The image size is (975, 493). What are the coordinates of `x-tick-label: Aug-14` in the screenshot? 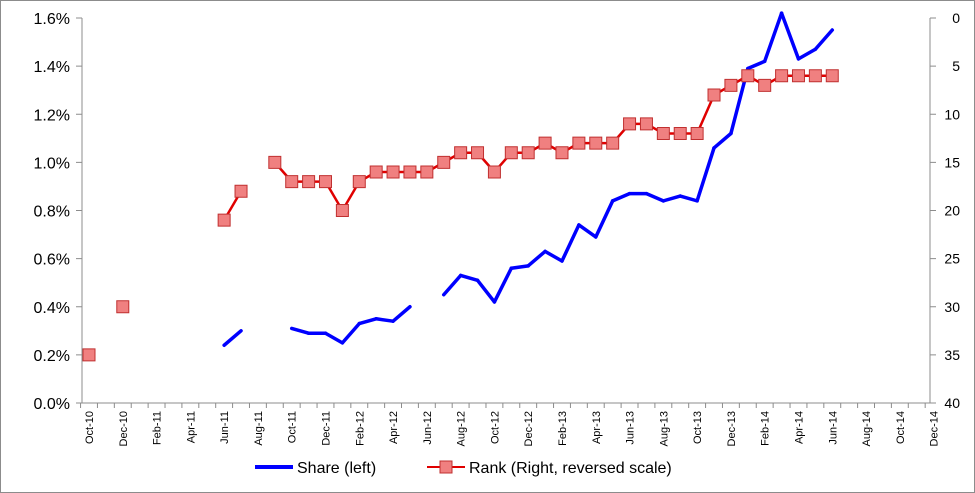 It's located at (867, 428).